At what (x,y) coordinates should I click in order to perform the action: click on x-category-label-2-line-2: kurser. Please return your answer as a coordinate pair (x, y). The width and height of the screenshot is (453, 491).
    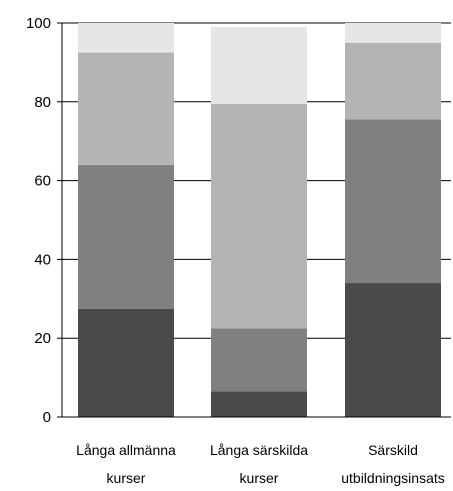
    Looking at the image, I should click on (259, 478).